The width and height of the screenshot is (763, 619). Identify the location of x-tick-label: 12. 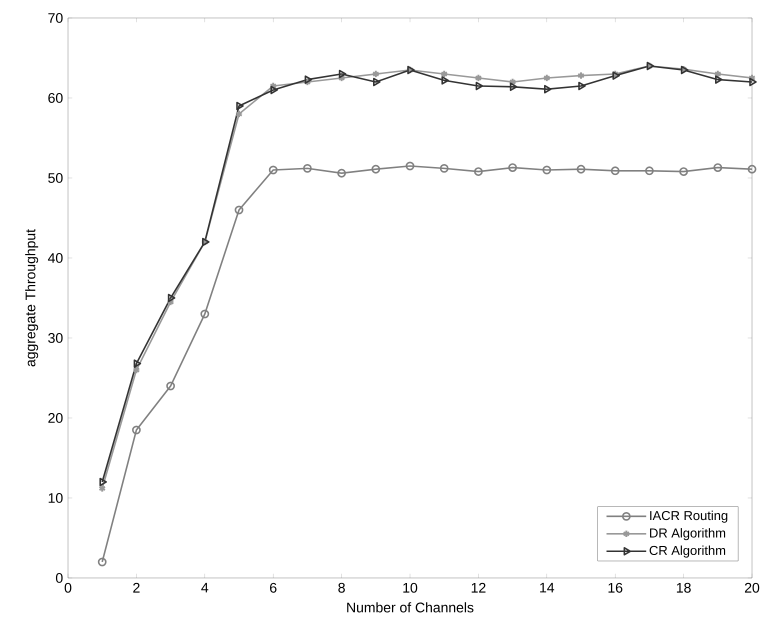
(479, 587).